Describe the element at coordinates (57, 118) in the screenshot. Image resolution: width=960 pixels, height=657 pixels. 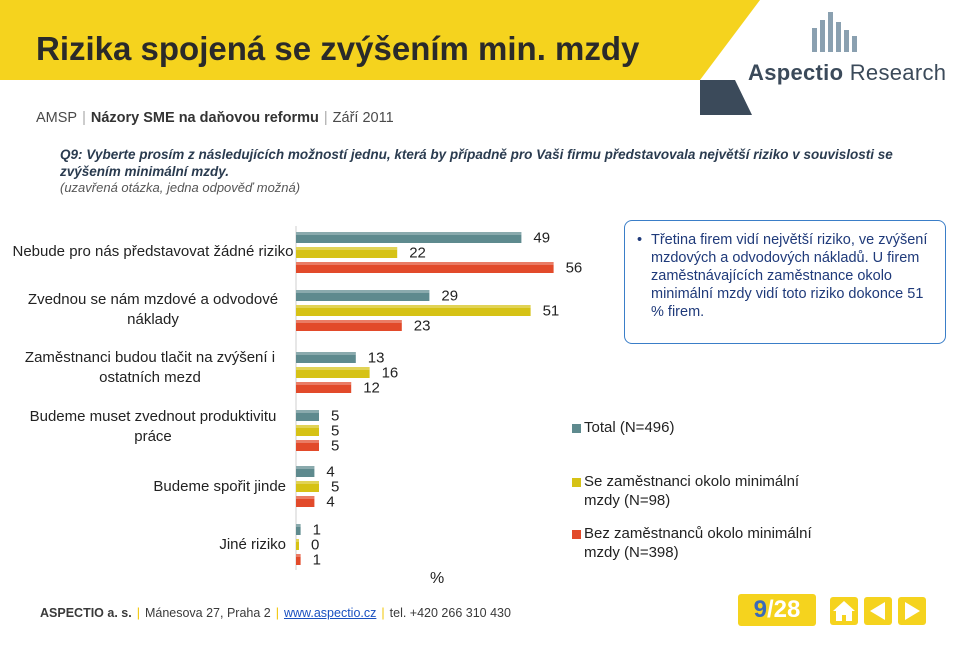
I see `subtitle-client: AMSP` at that location.